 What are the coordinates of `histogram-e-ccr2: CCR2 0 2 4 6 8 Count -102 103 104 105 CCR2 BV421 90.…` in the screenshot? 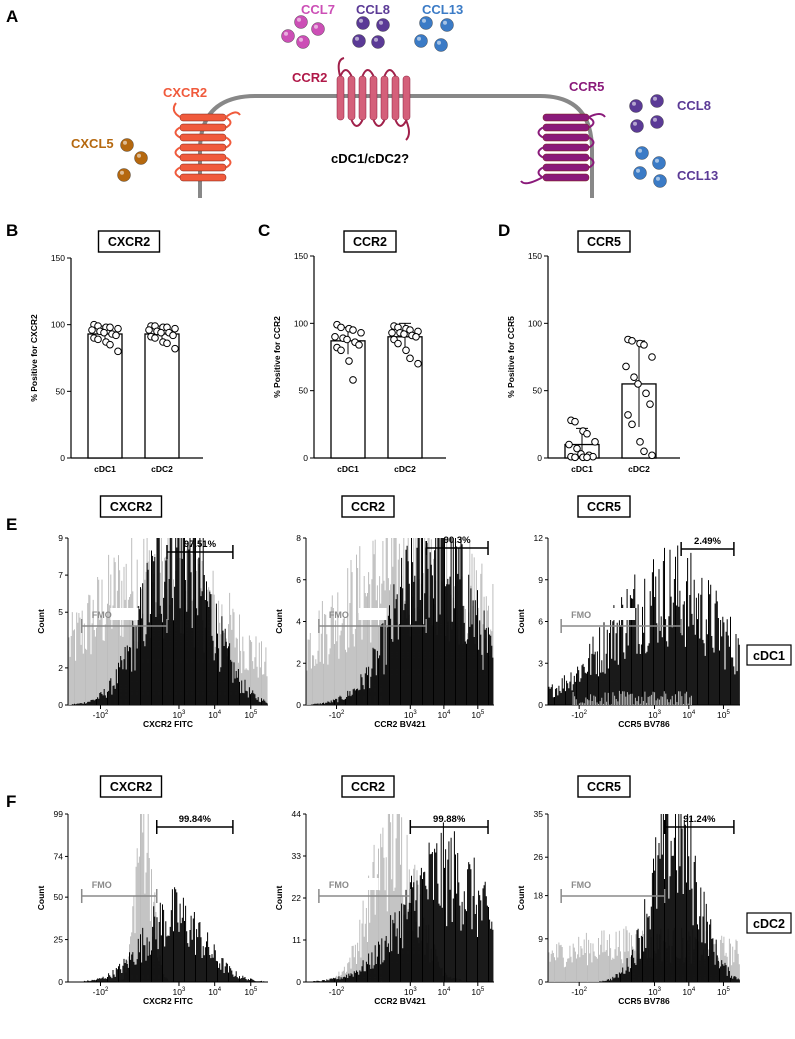 It's located at (384, 612).